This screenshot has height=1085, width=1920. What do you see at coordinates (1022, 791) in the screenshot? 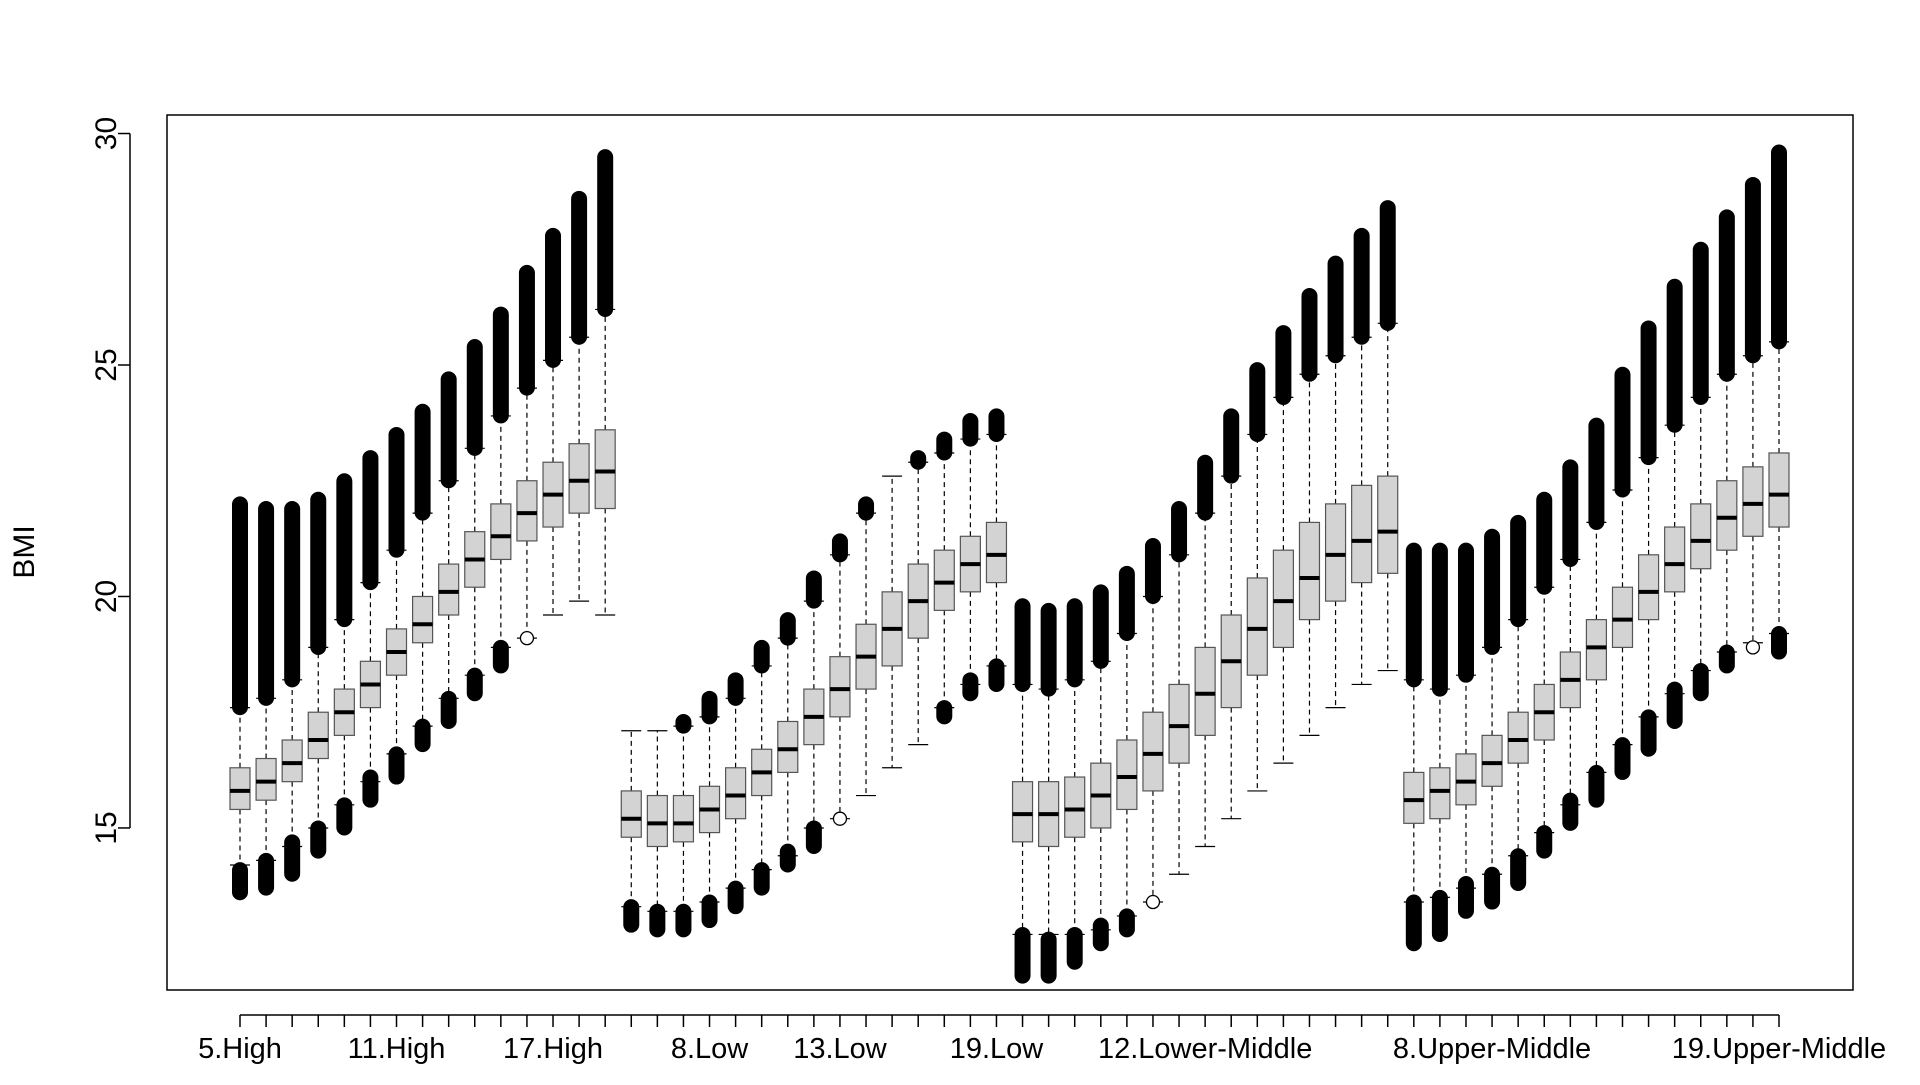
I see `box-5-lower-middle` at bounding box center [1022, 791].